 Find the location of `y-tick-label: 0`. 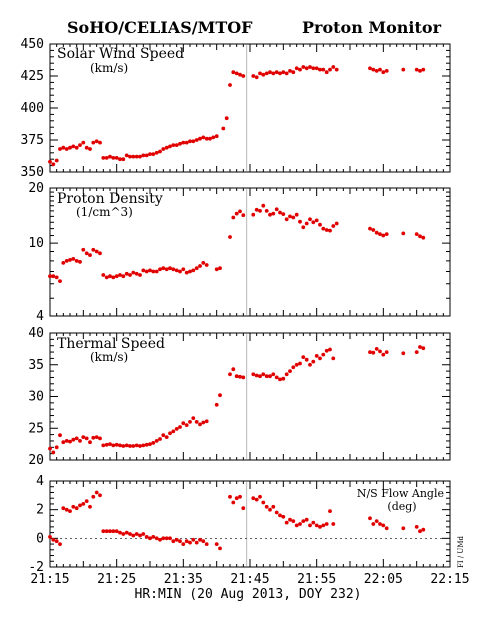

y-tick-label: 0 is located at coordinates (40, 538).